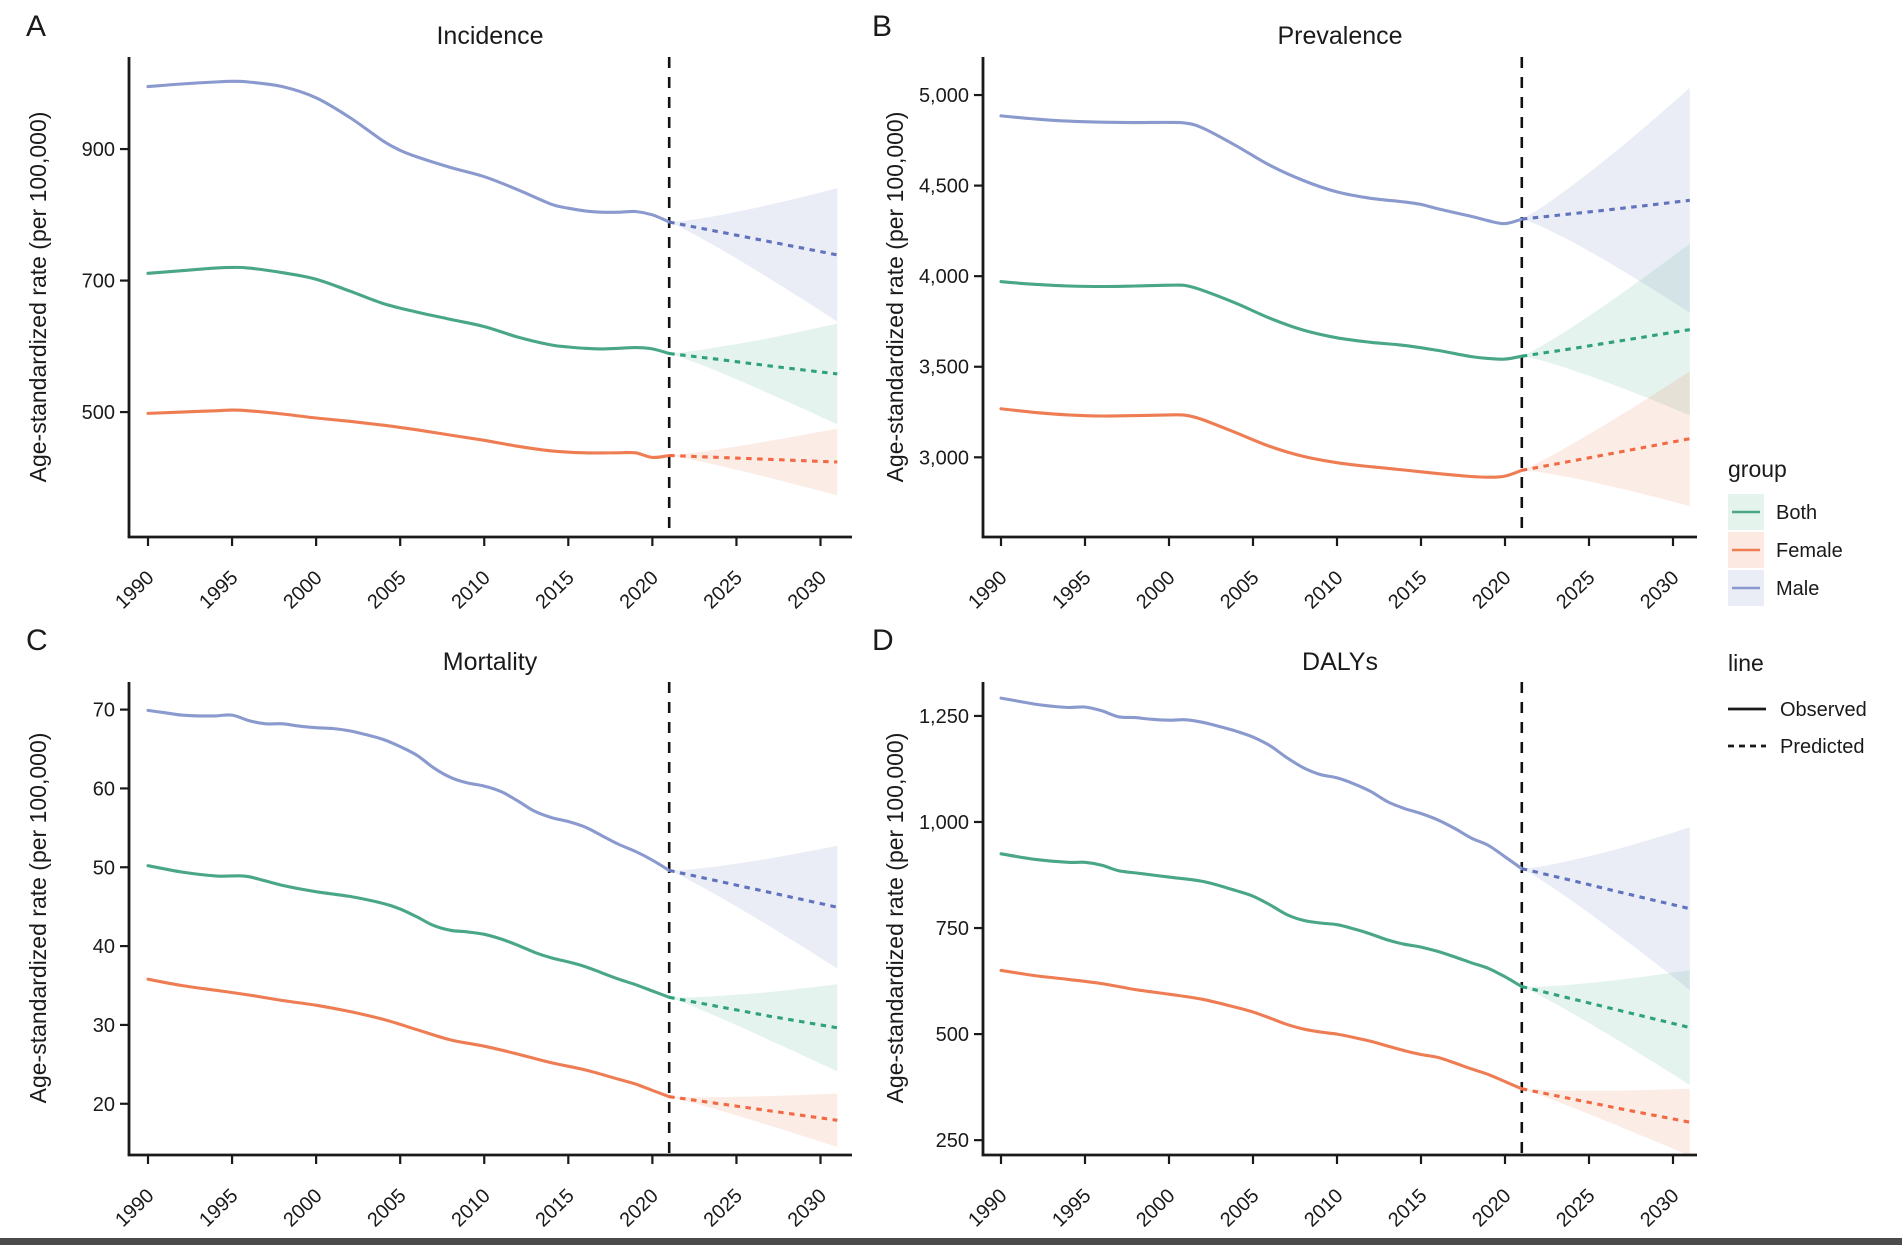 Image resolution: width=1902 pixels, height=1245 pixels. Describe the element at coordinates (104, 789) in the screenshot. I see `y-tick-label: 60` at that location.